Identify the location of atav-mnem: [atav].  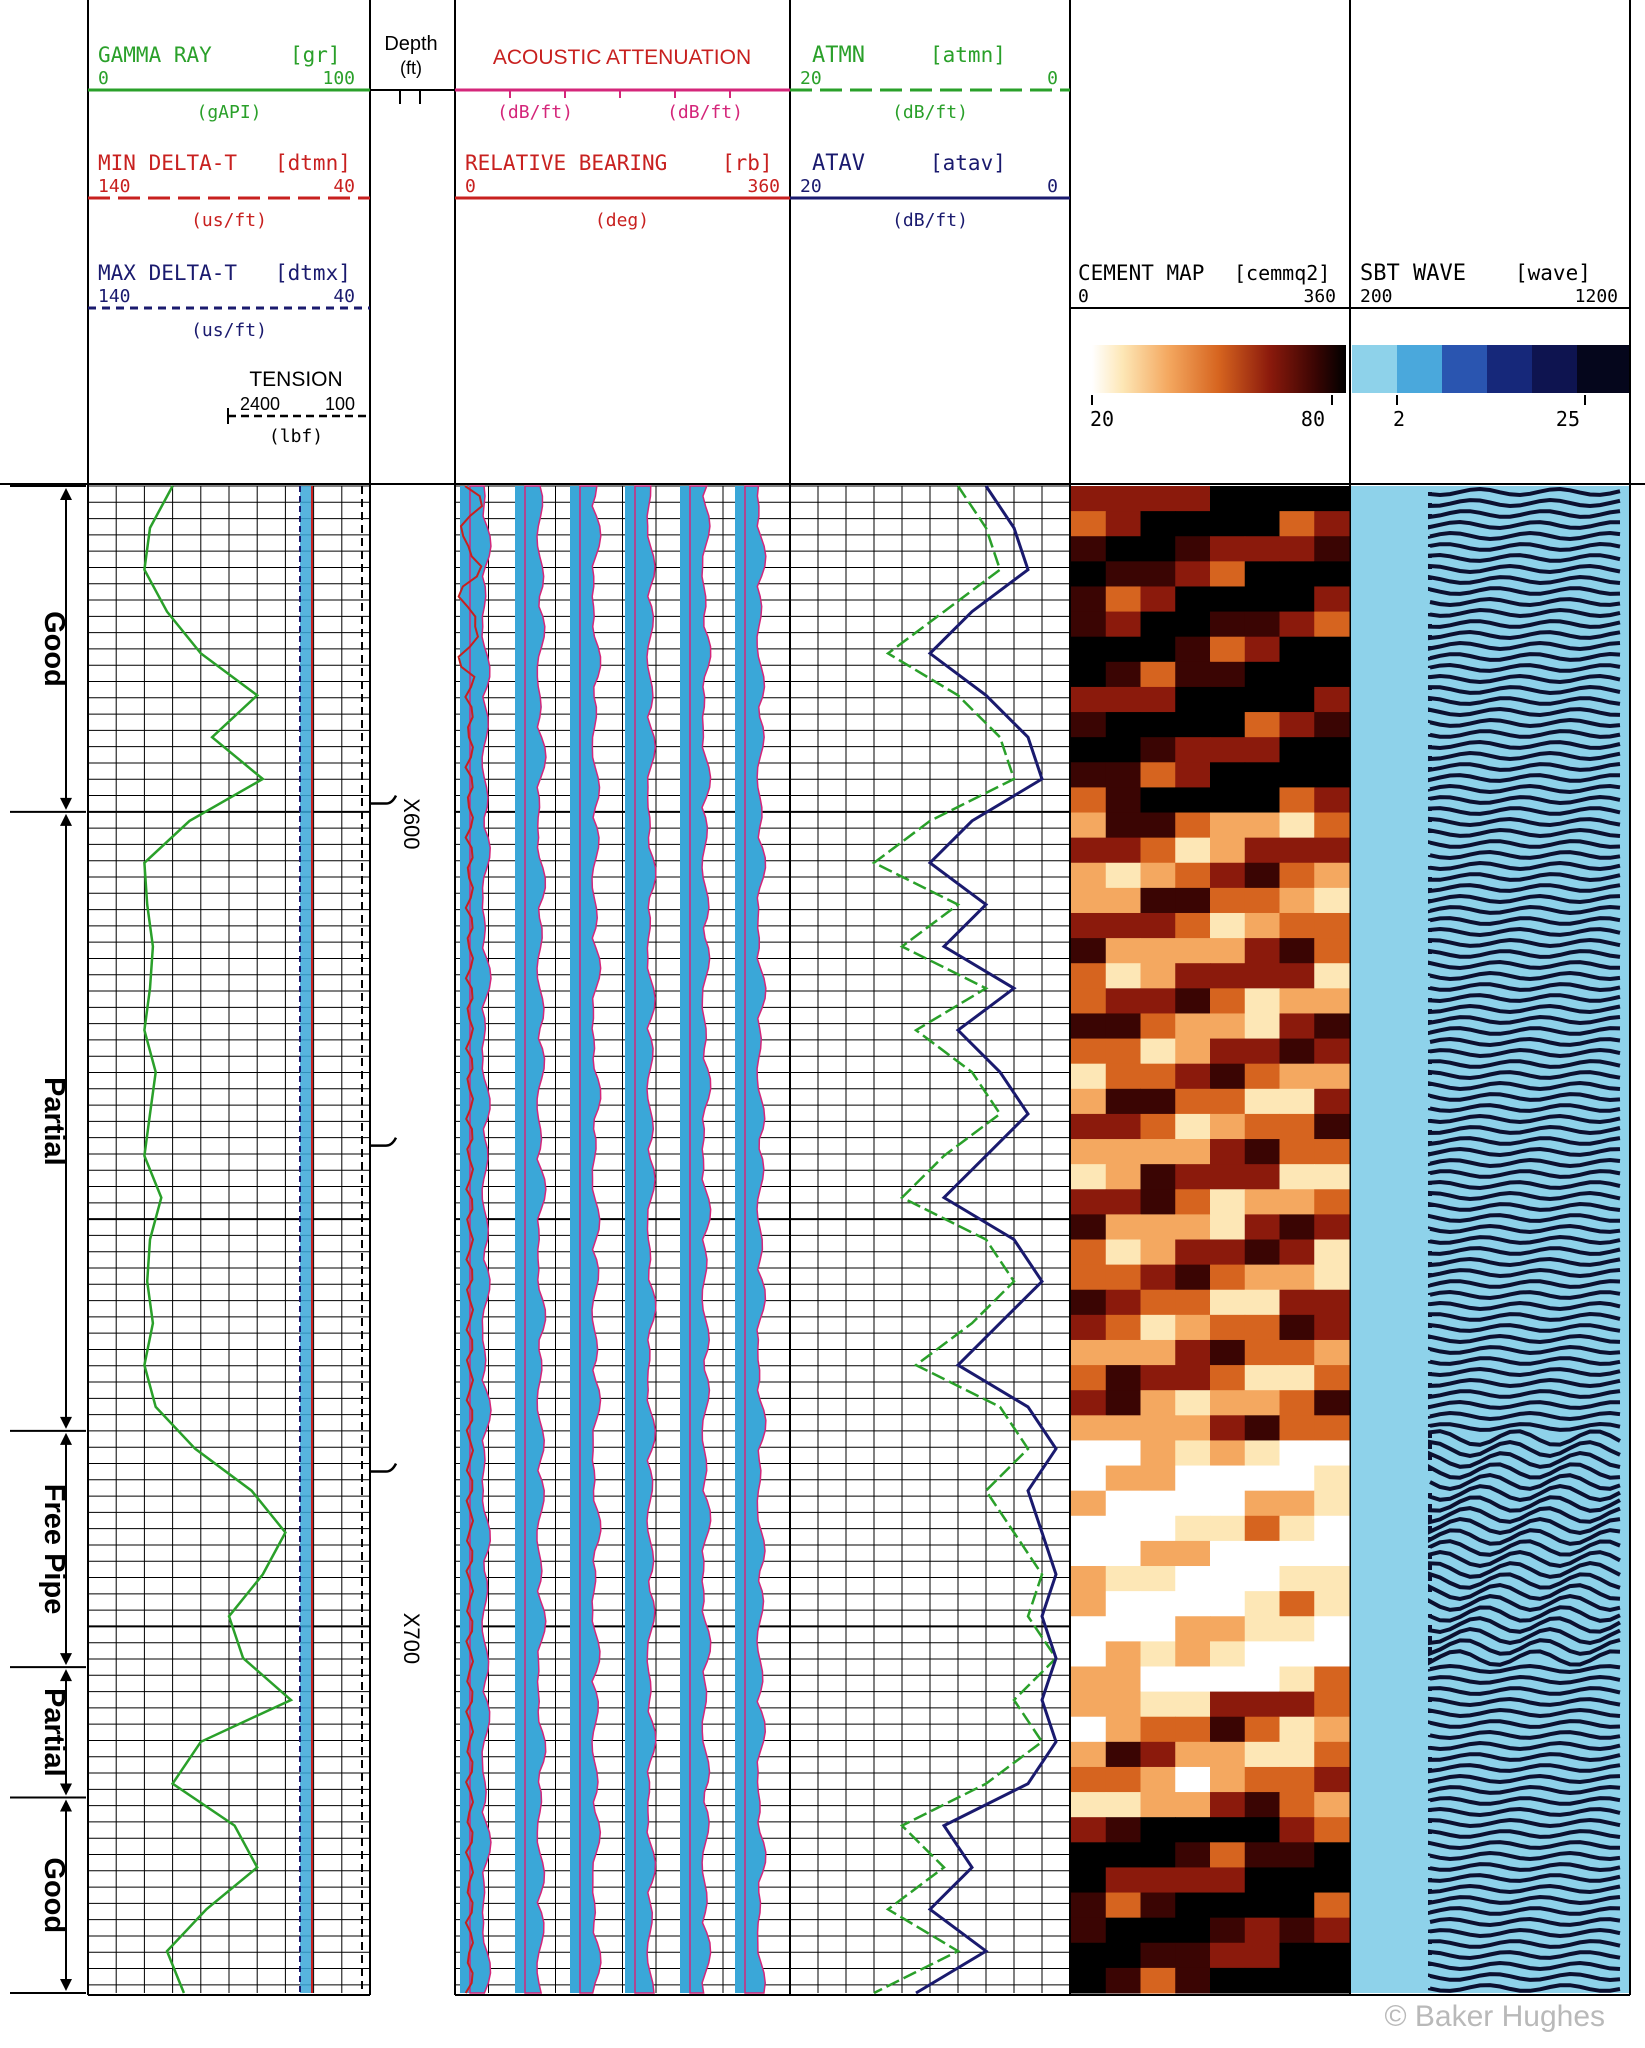
(968, 163).